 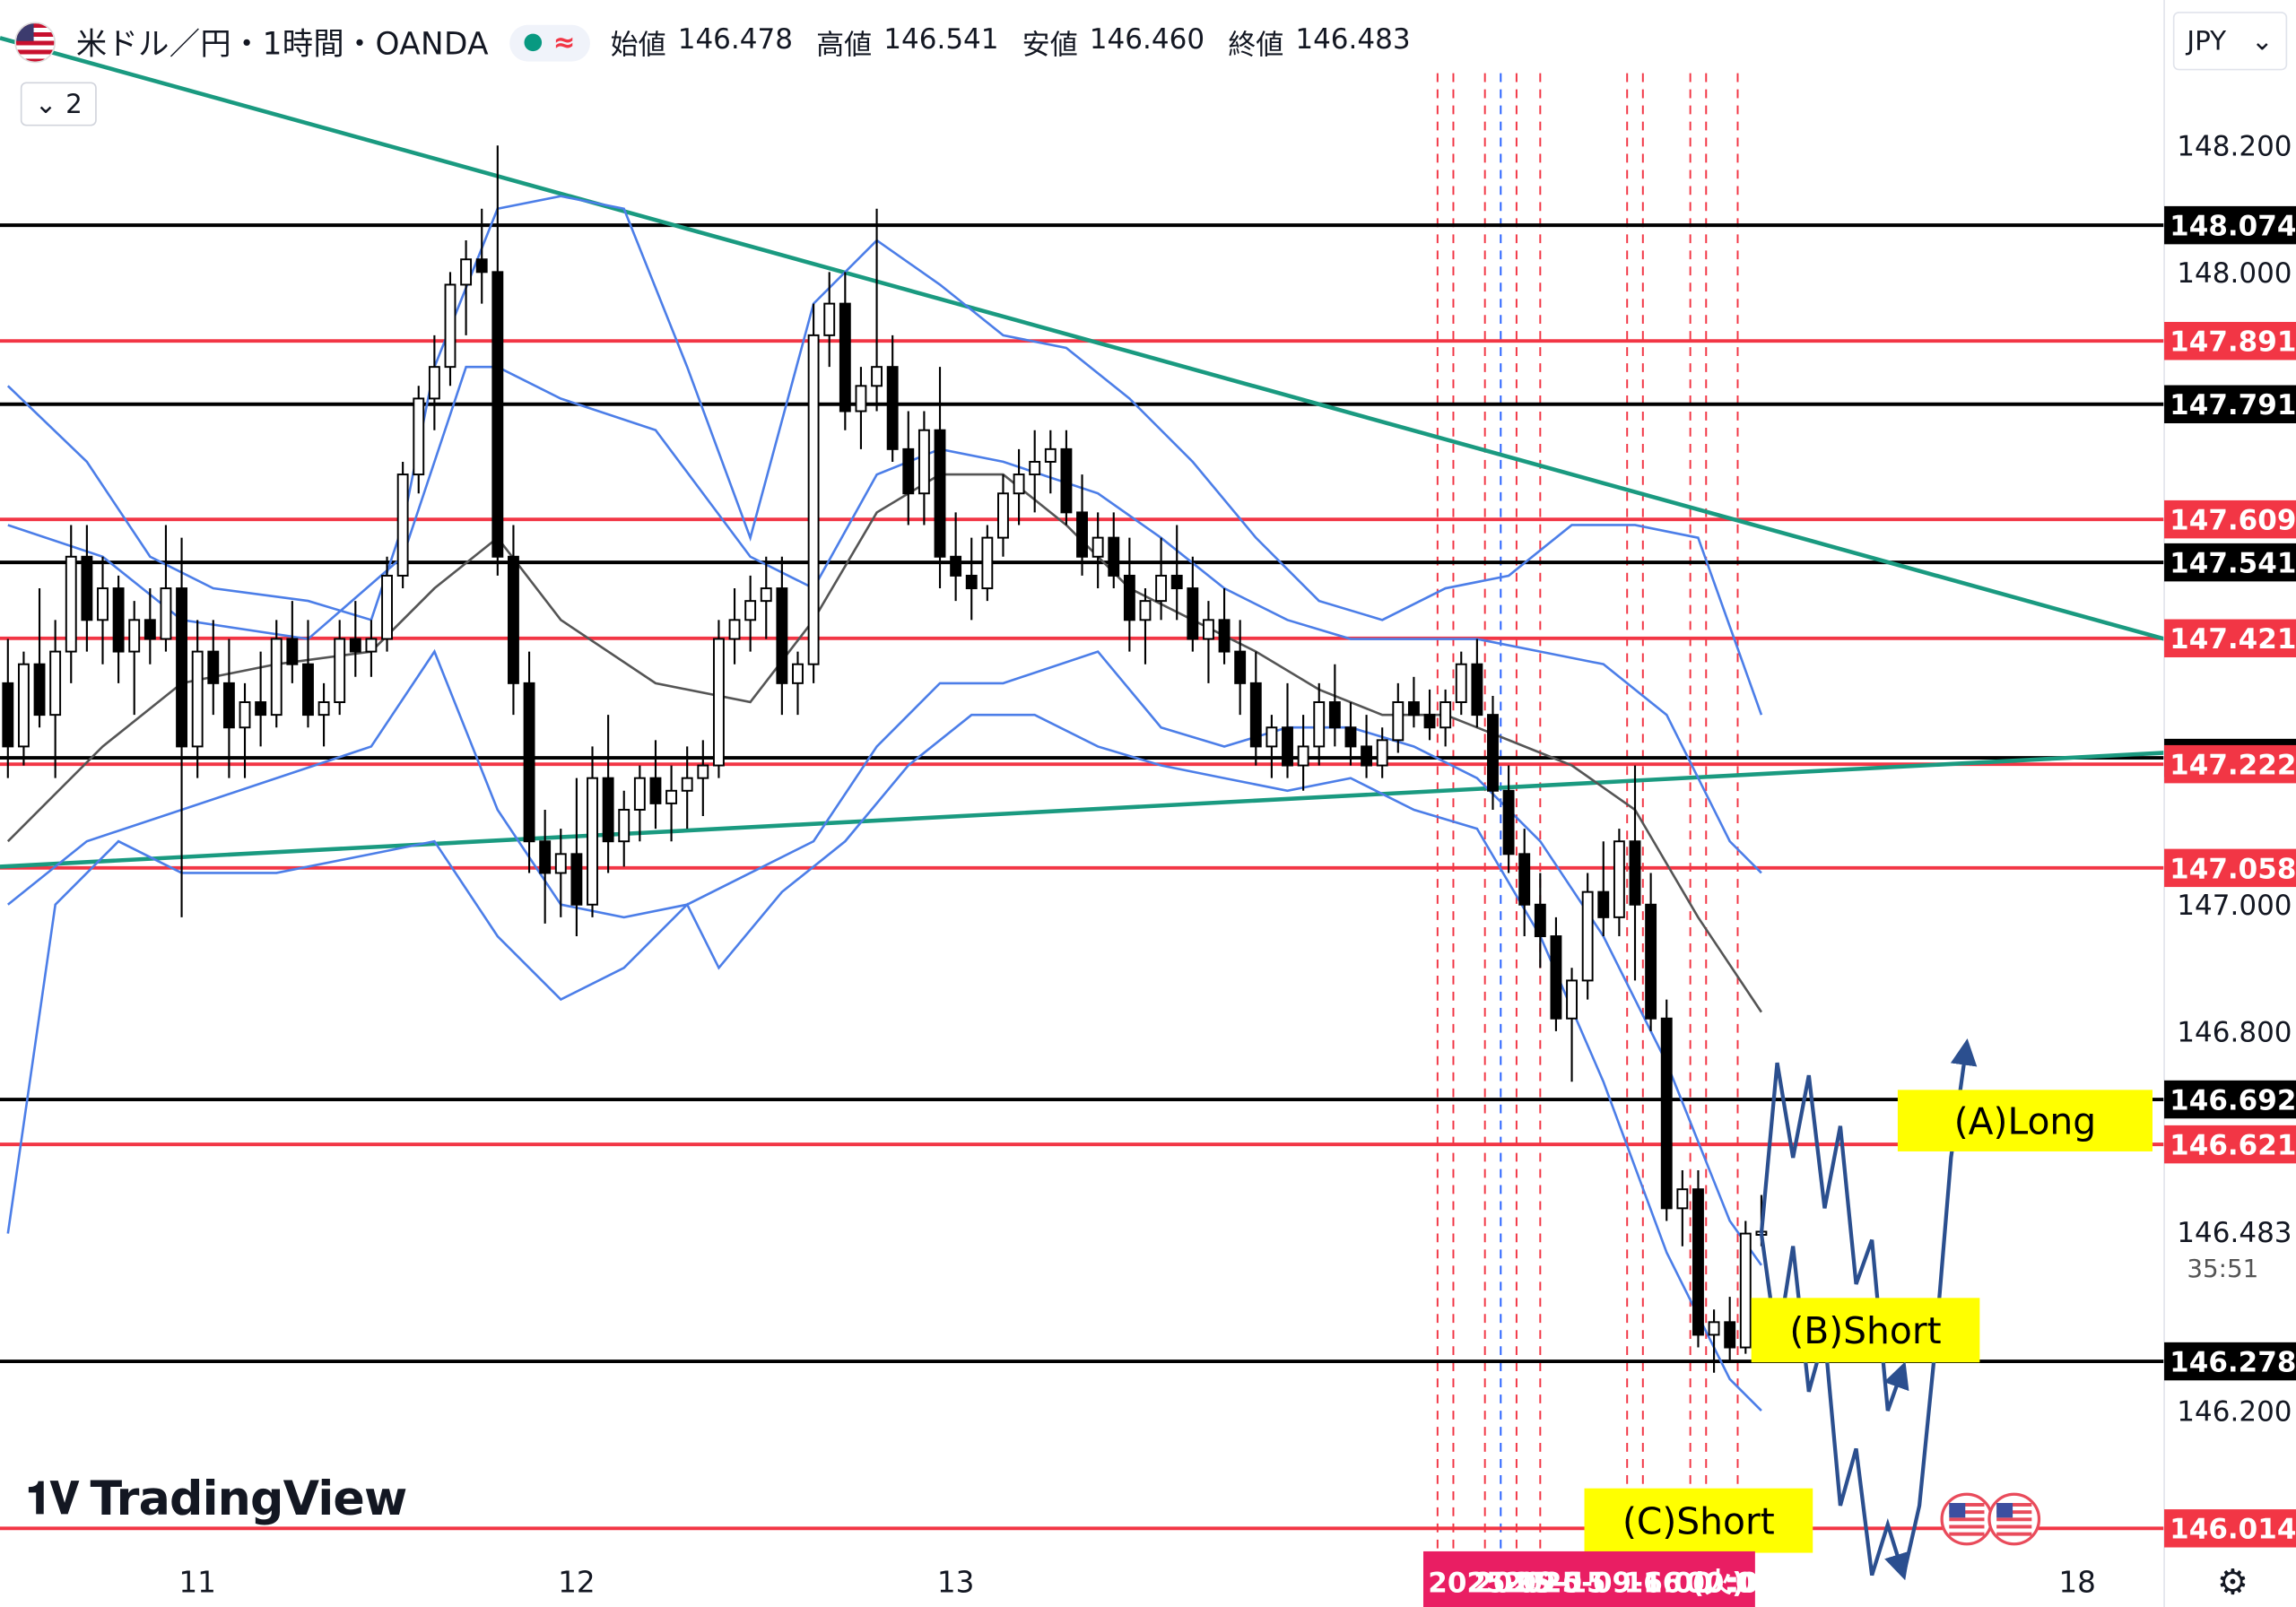 I want to click on flag-canton, so click(x=2004, y=1511).